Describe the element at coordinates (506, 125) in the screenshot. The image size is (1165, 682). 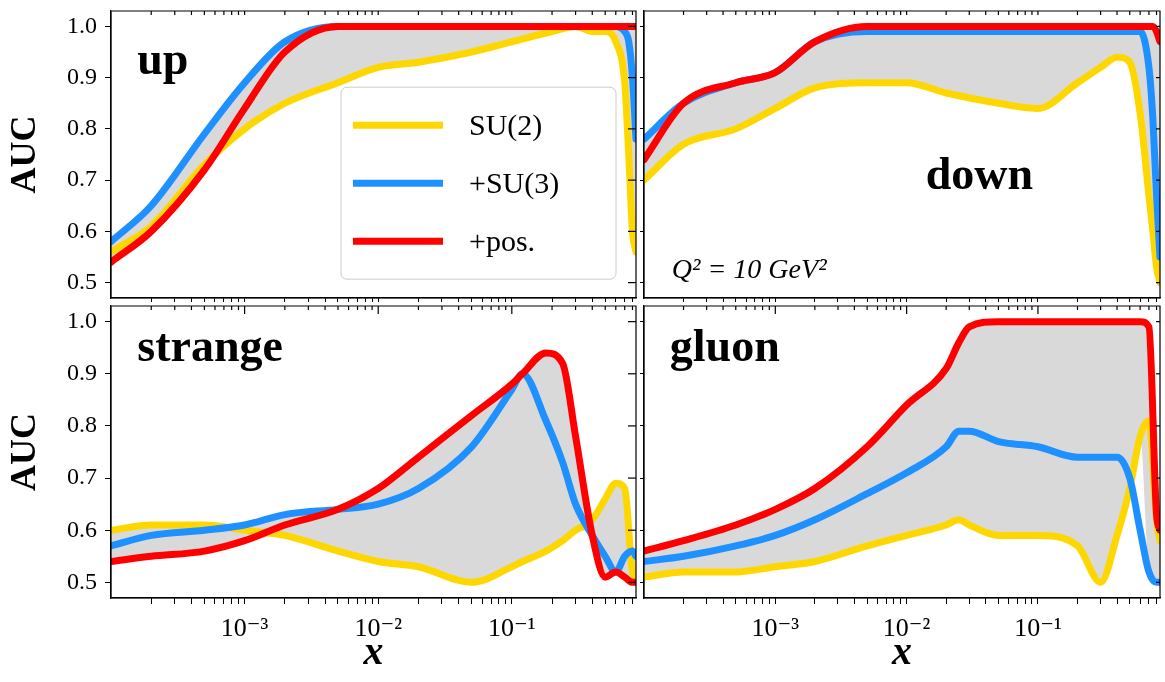
I see `legend-label: SU(2)` at that location.